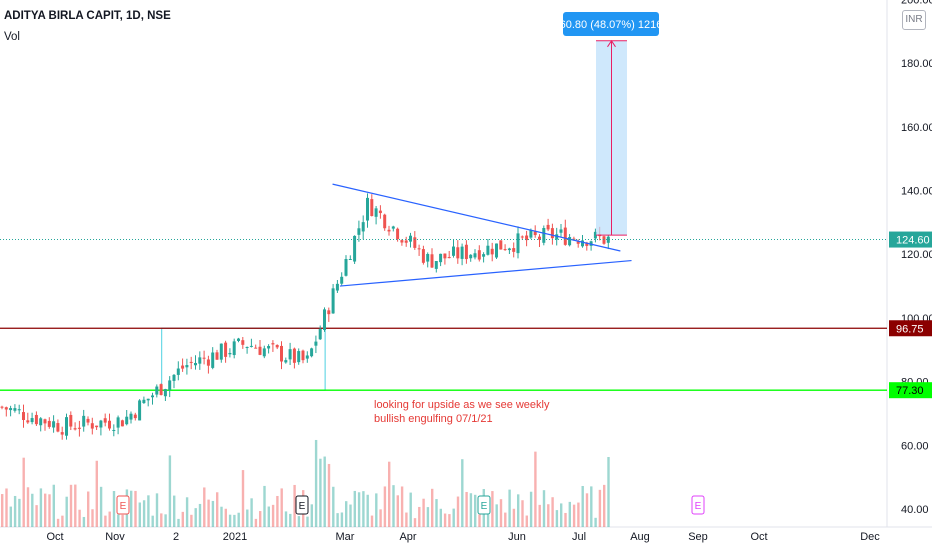  I want to click on symbol-title: ADITYA BIRLA CAPIT, 1D, NSE, so click(87, 16).